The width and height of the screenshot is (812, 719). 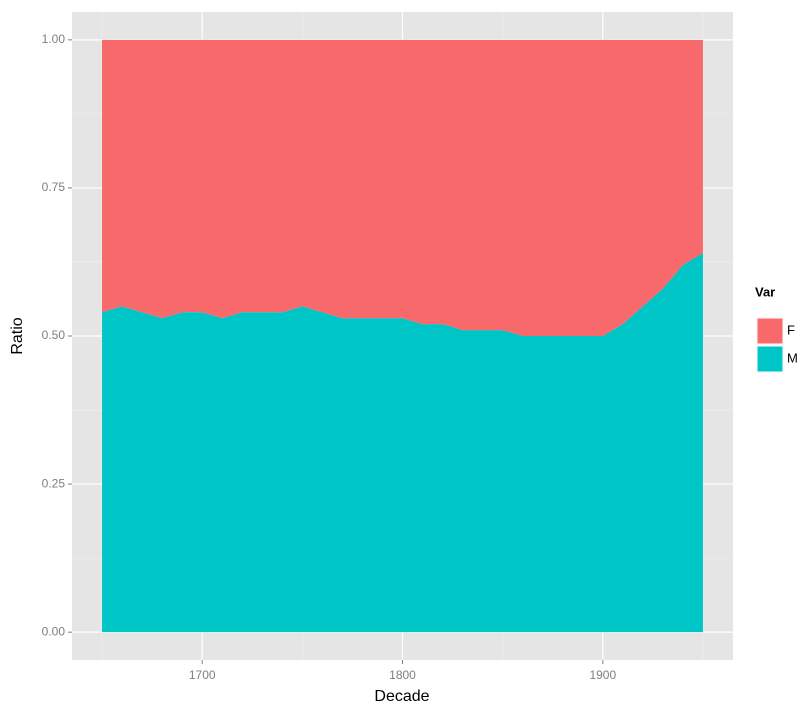 I want to click on y-tick-label: 0.75, so click(x=54, y=187).